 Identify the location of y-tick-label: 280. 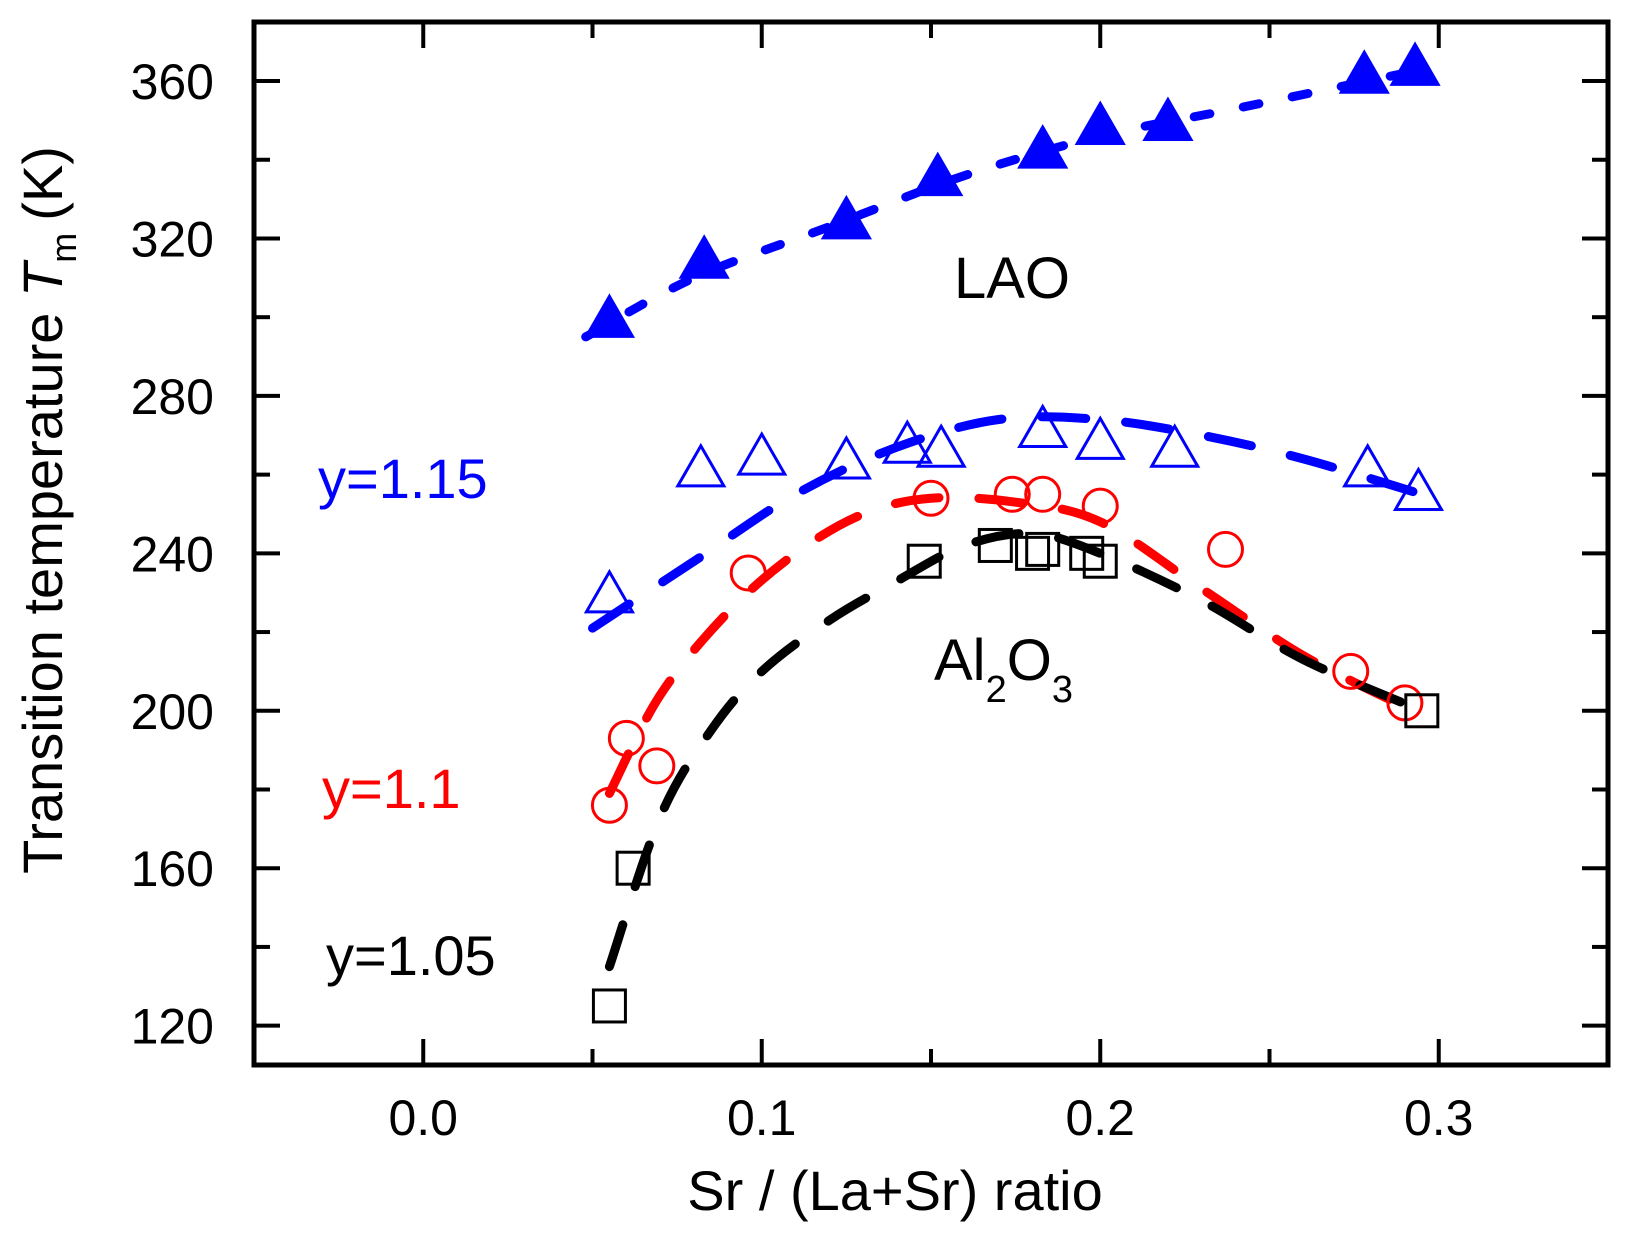
(172, 397).